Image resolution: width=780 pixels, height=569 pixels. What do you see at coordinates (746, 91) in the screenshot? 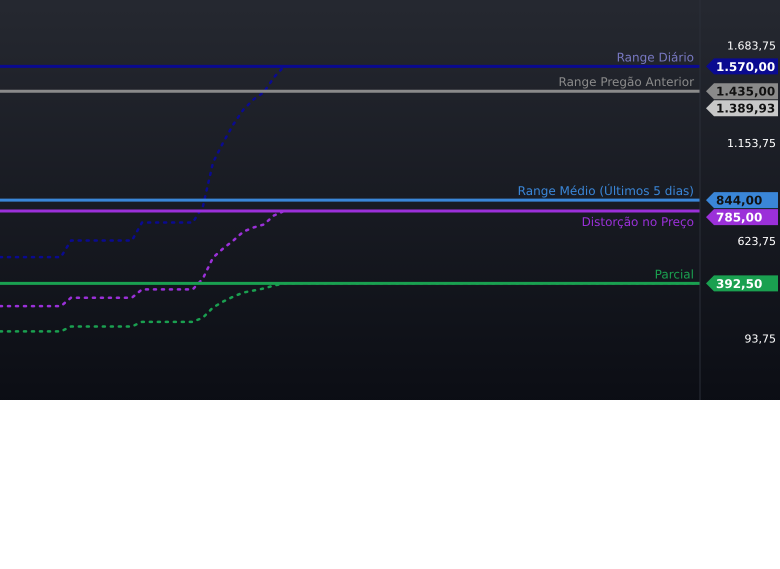
I see `text: 1.435,00` at bounding box center [746, 91].